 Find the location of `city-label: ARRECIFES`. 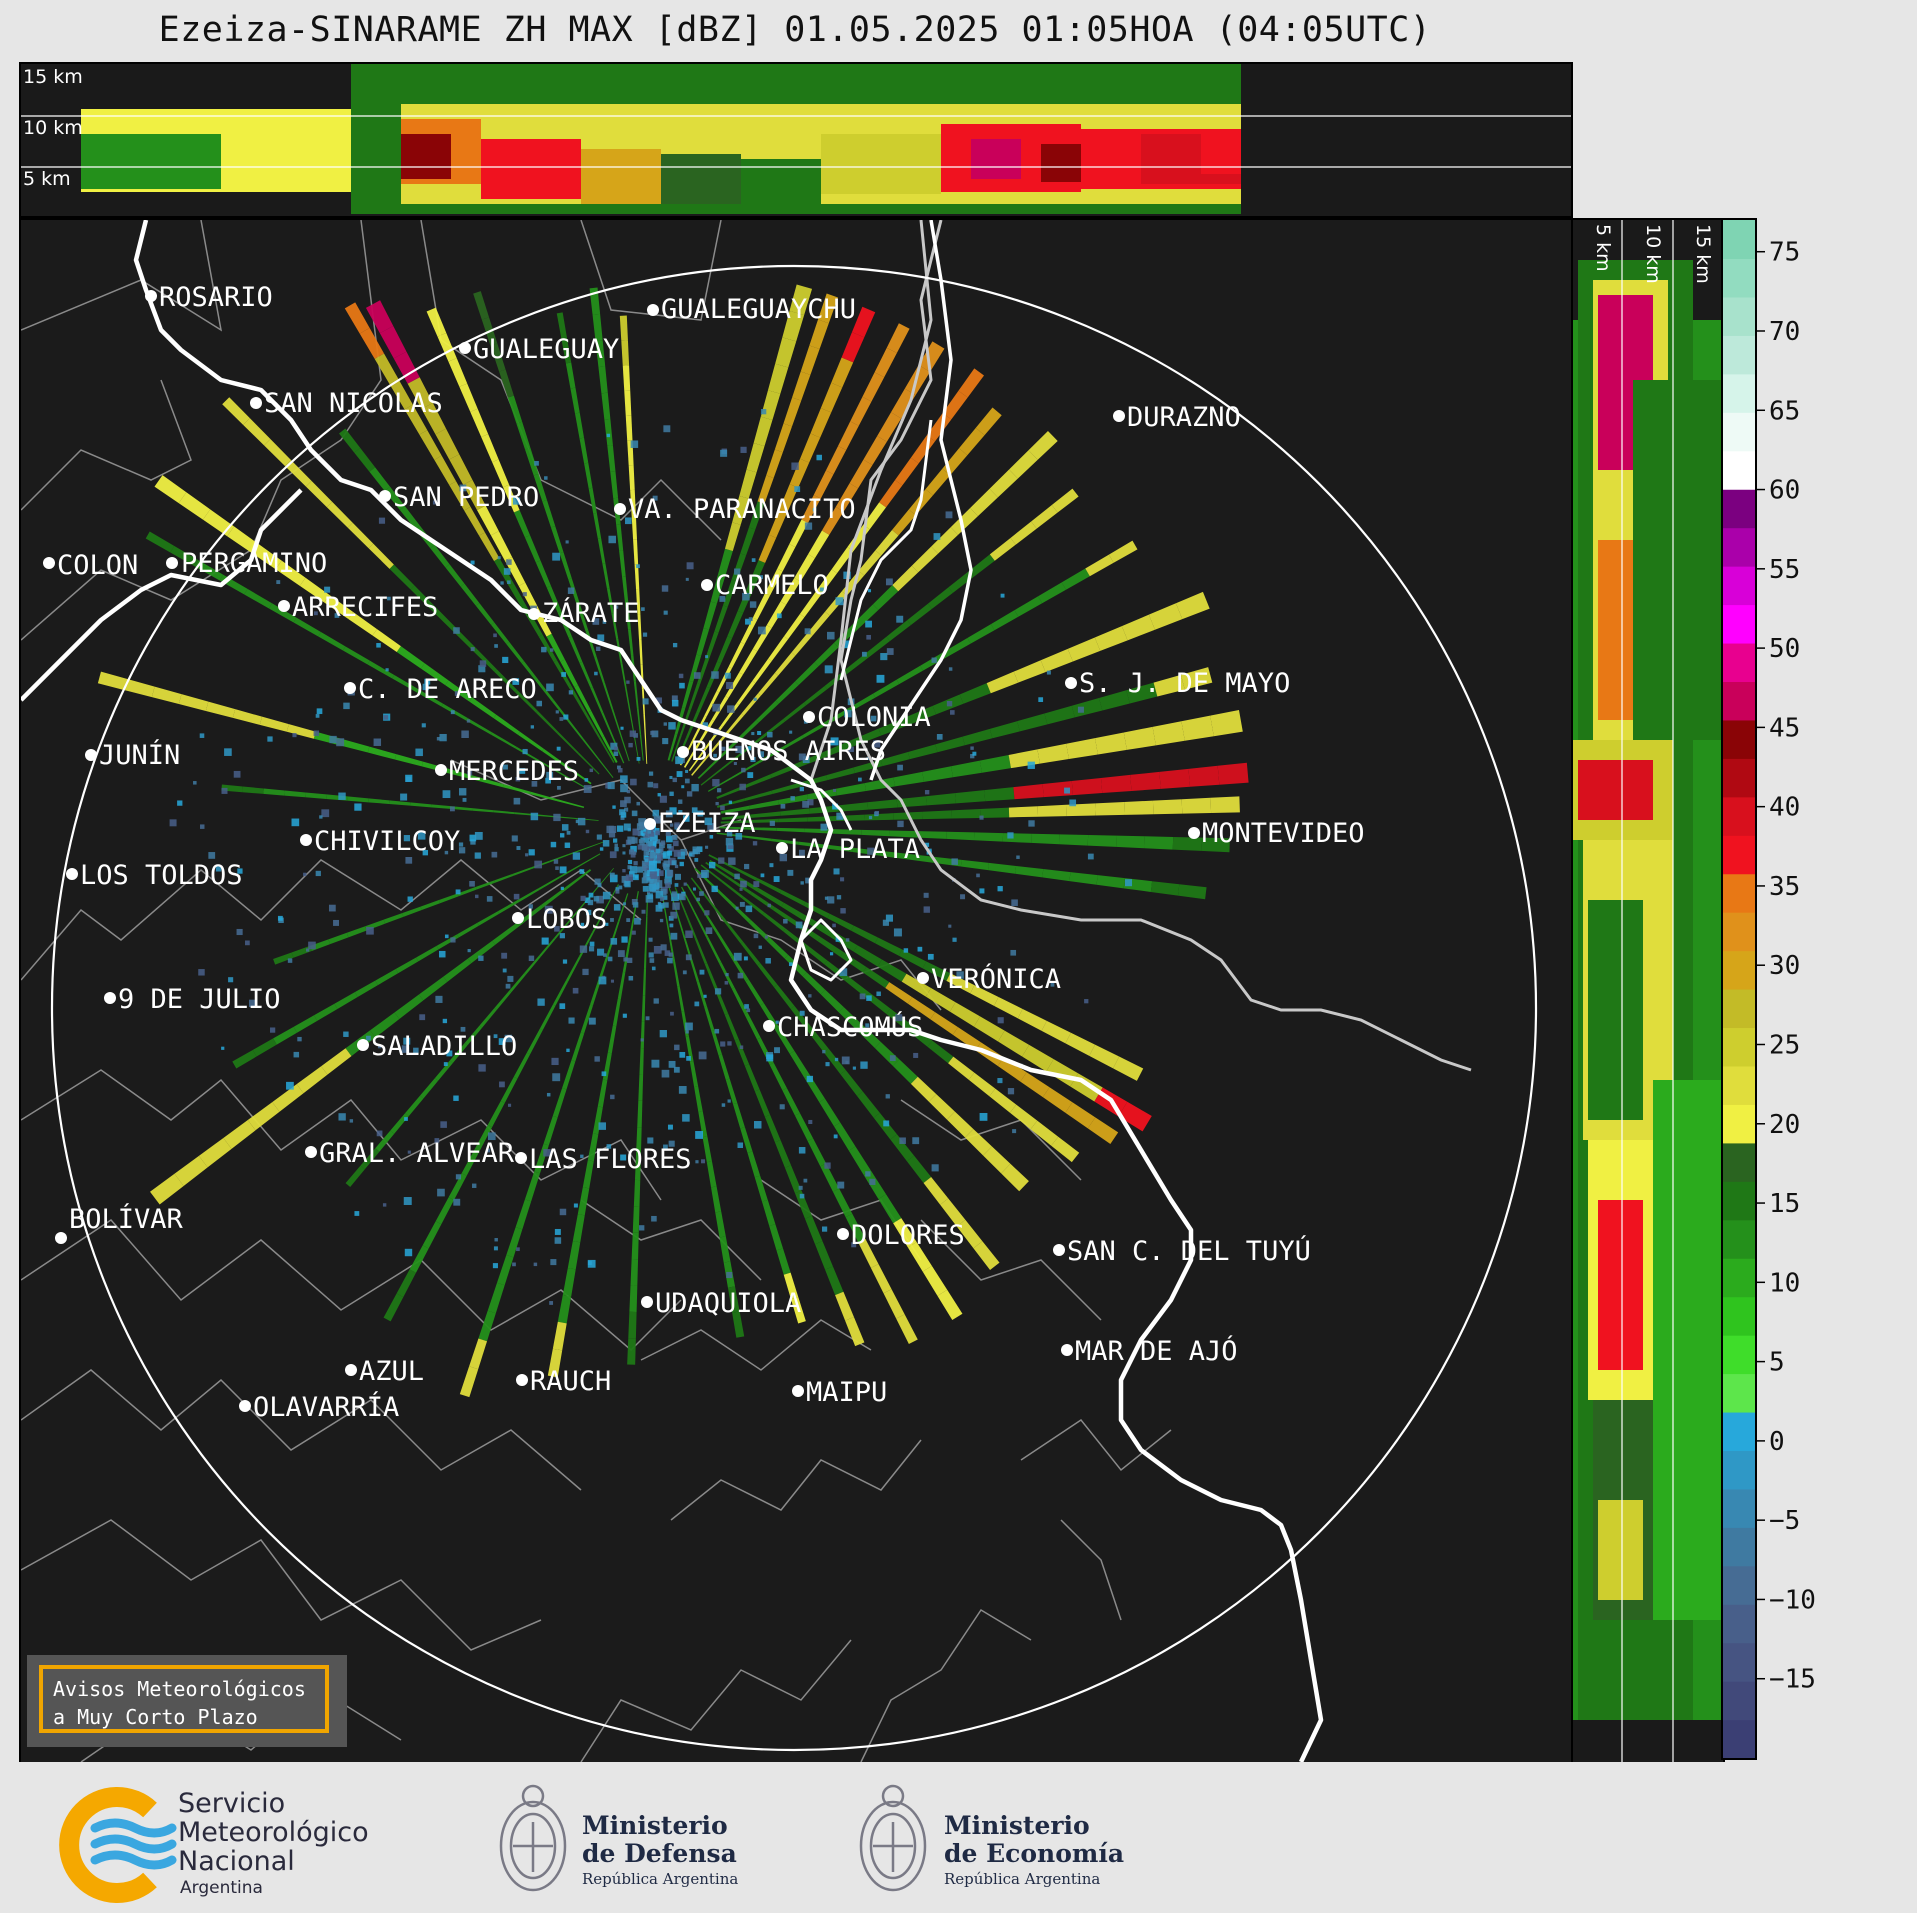

city-label: ARRECIFES is located at coordinates (365, 607).